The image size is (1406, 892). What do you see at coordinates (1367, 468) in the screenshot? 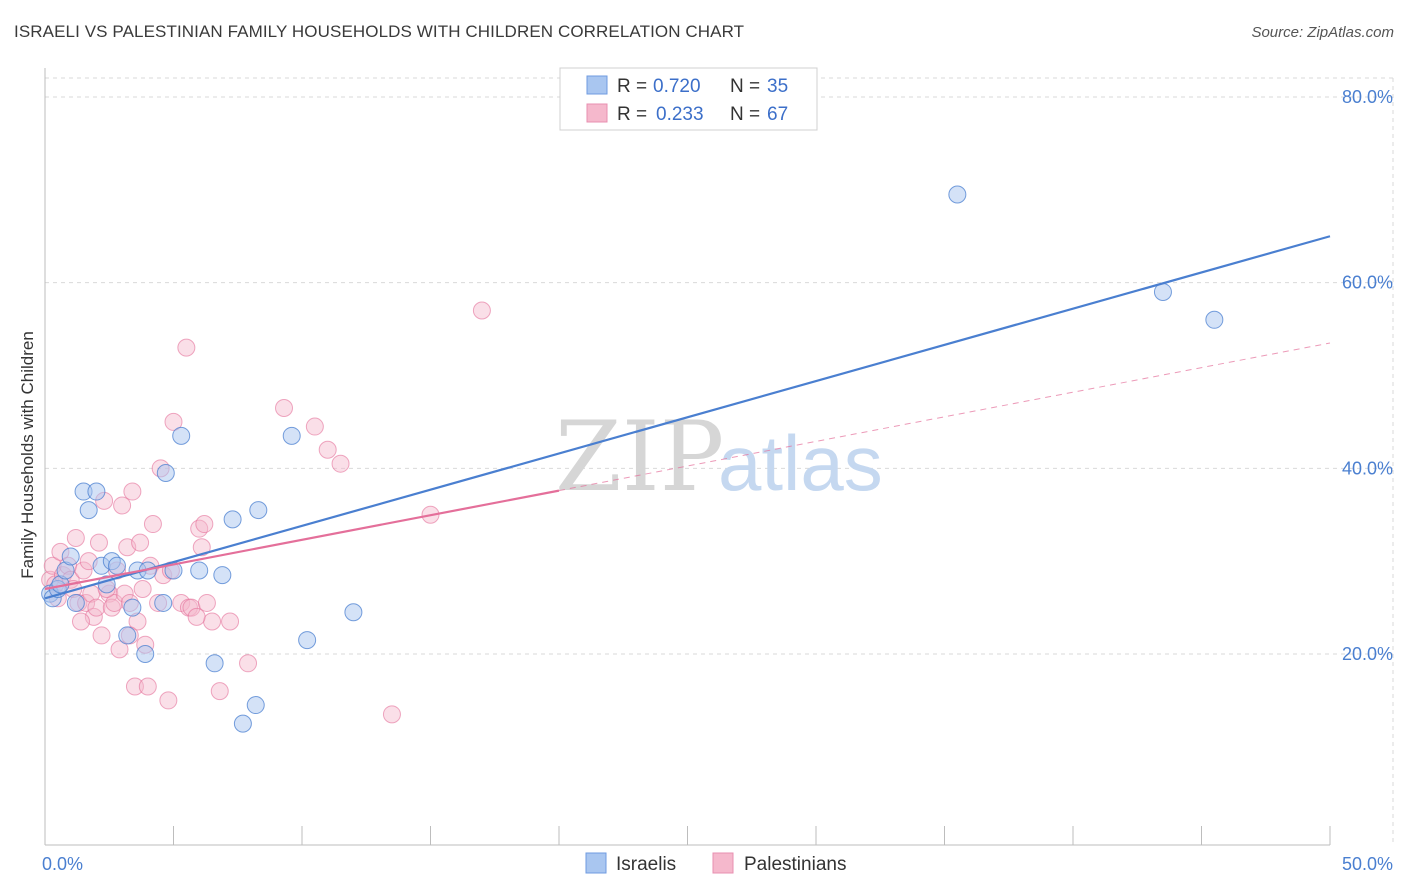
I see `y-tick-label-1: 40.0%` at bounding box center [1367, 468].